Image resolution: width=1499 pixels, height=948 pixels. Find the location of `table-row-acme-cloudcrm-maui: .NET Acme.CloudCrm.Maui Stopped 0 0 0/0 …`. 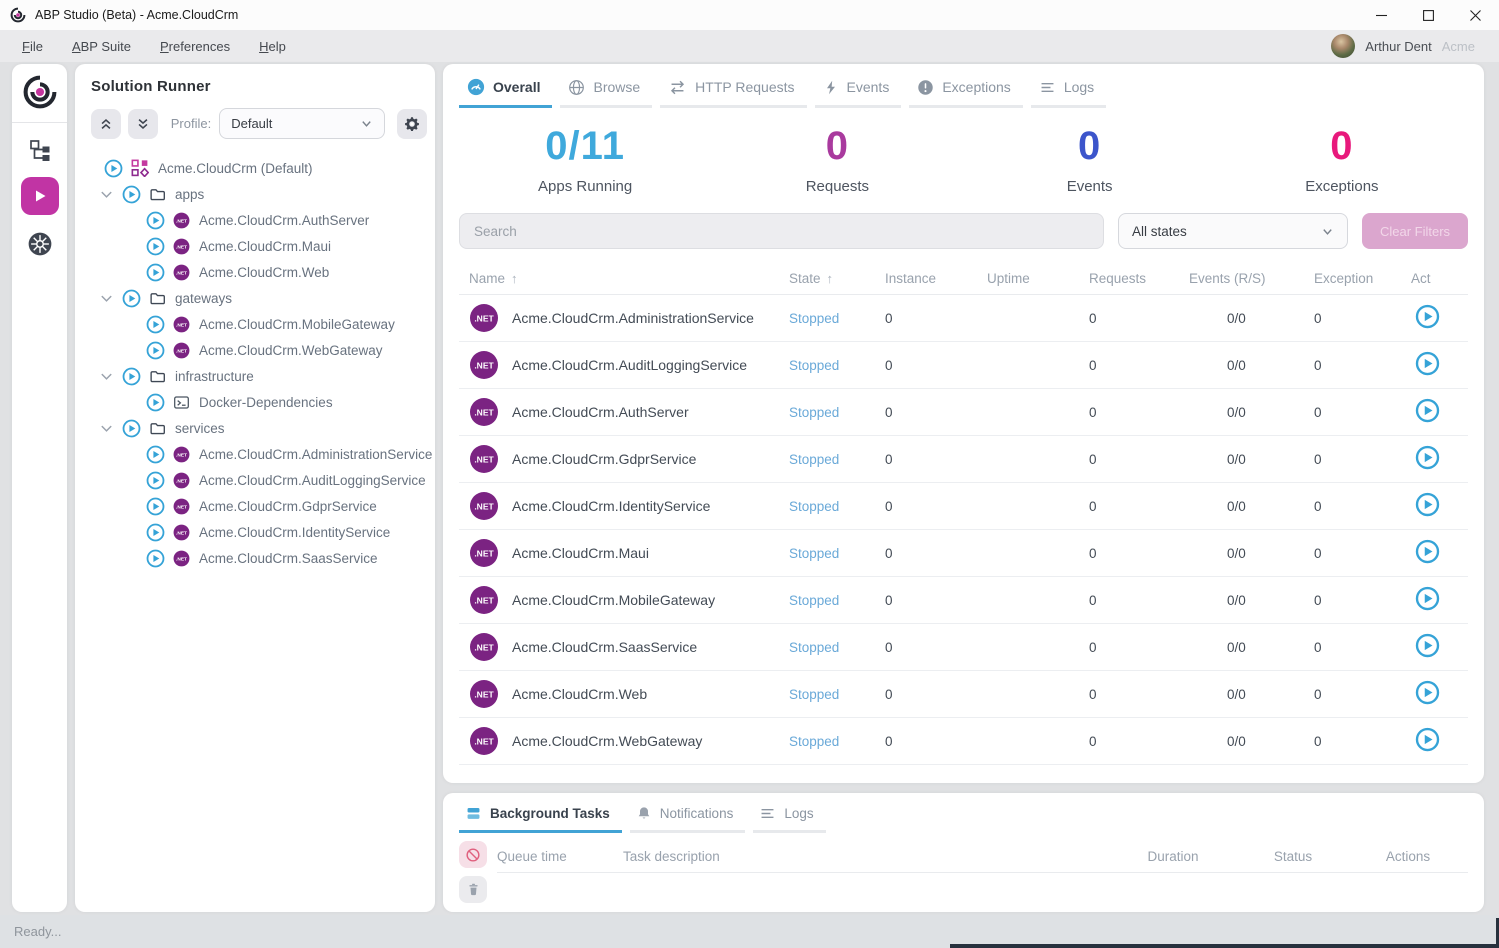

table-row-acme-cloudcrm-maui: .NET Acme.CloudCrm.Maui Stopped 0 0 0/0 … is located at coordinates (963, 553).